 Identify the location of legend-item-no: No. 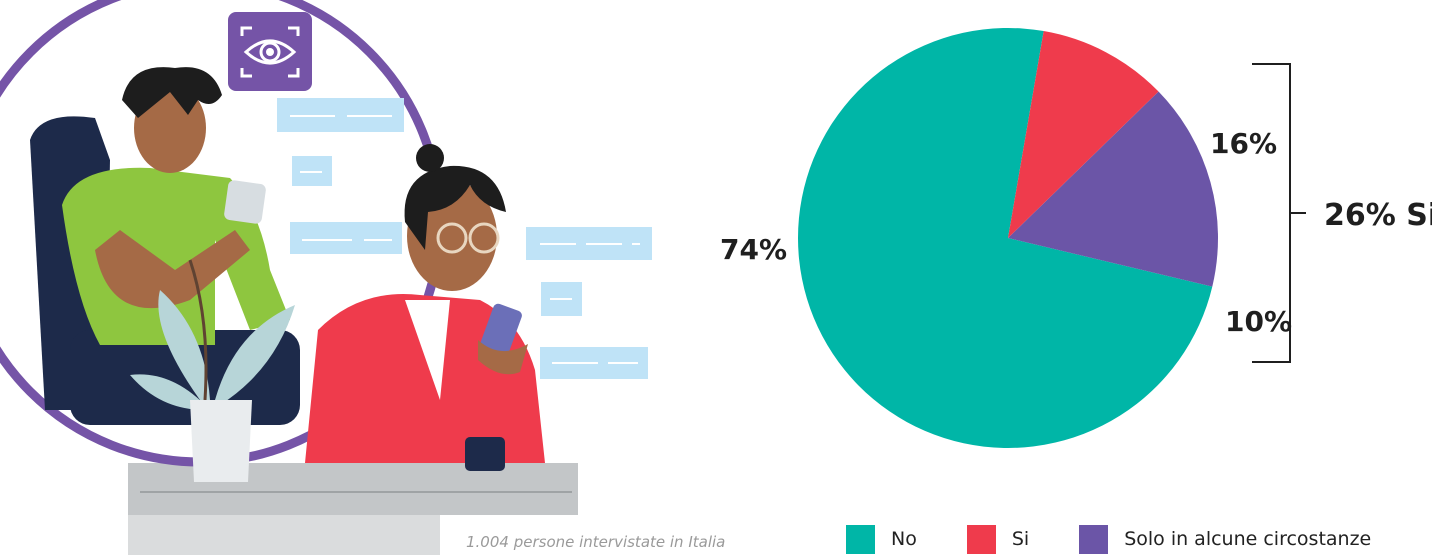
(881, 539).